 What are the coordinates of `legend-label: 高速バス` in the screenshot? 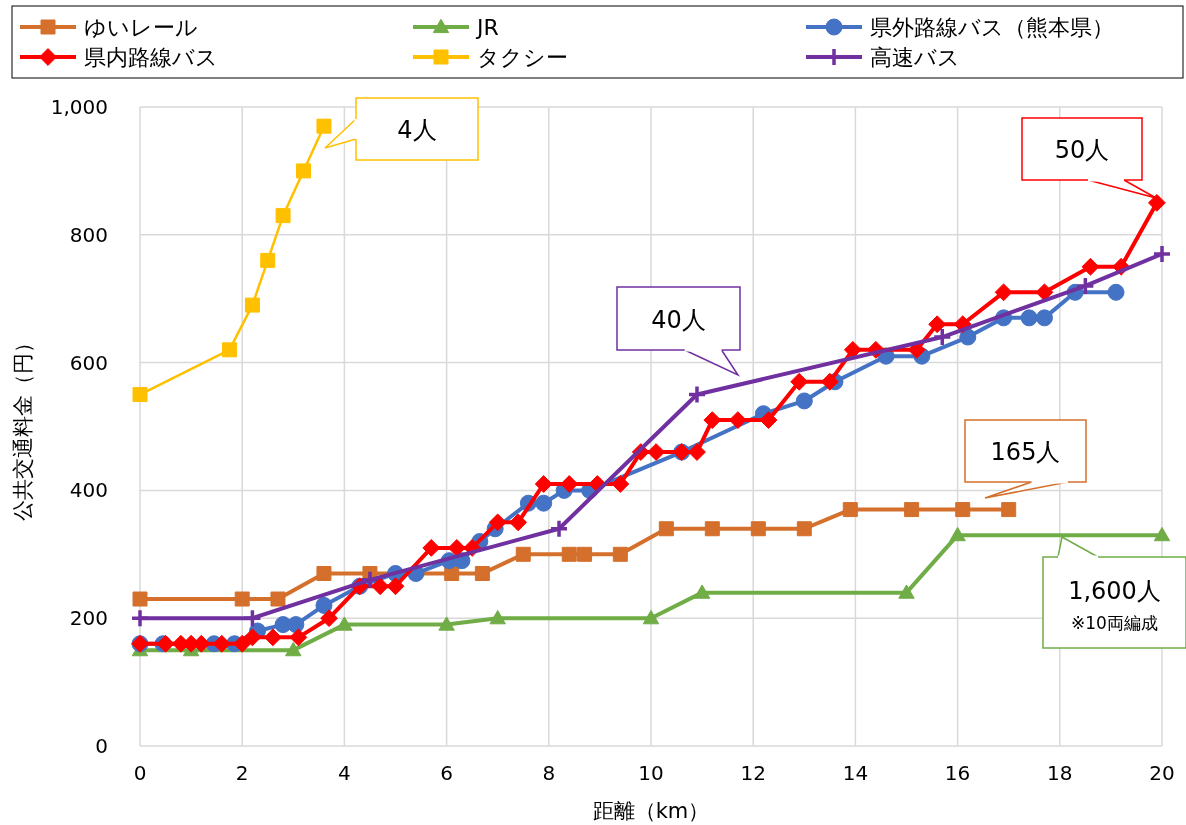 It's located at (915, 57).